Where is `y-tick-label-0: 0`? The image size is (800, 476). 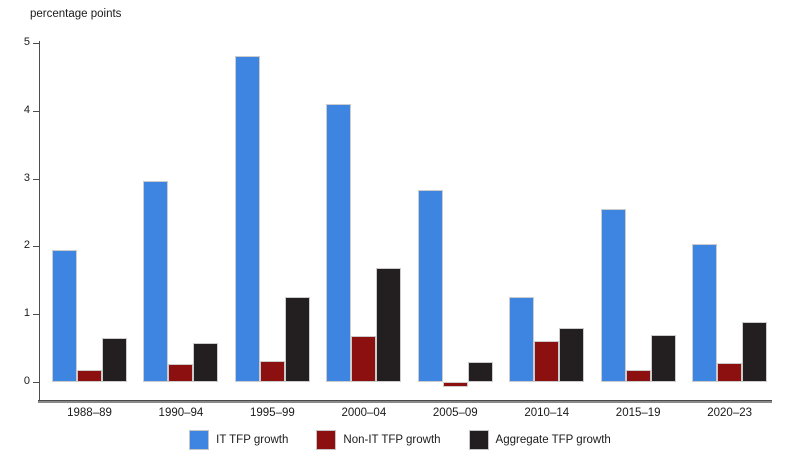
y-tick-label-0: 0 is located at coordinates (26, 381).